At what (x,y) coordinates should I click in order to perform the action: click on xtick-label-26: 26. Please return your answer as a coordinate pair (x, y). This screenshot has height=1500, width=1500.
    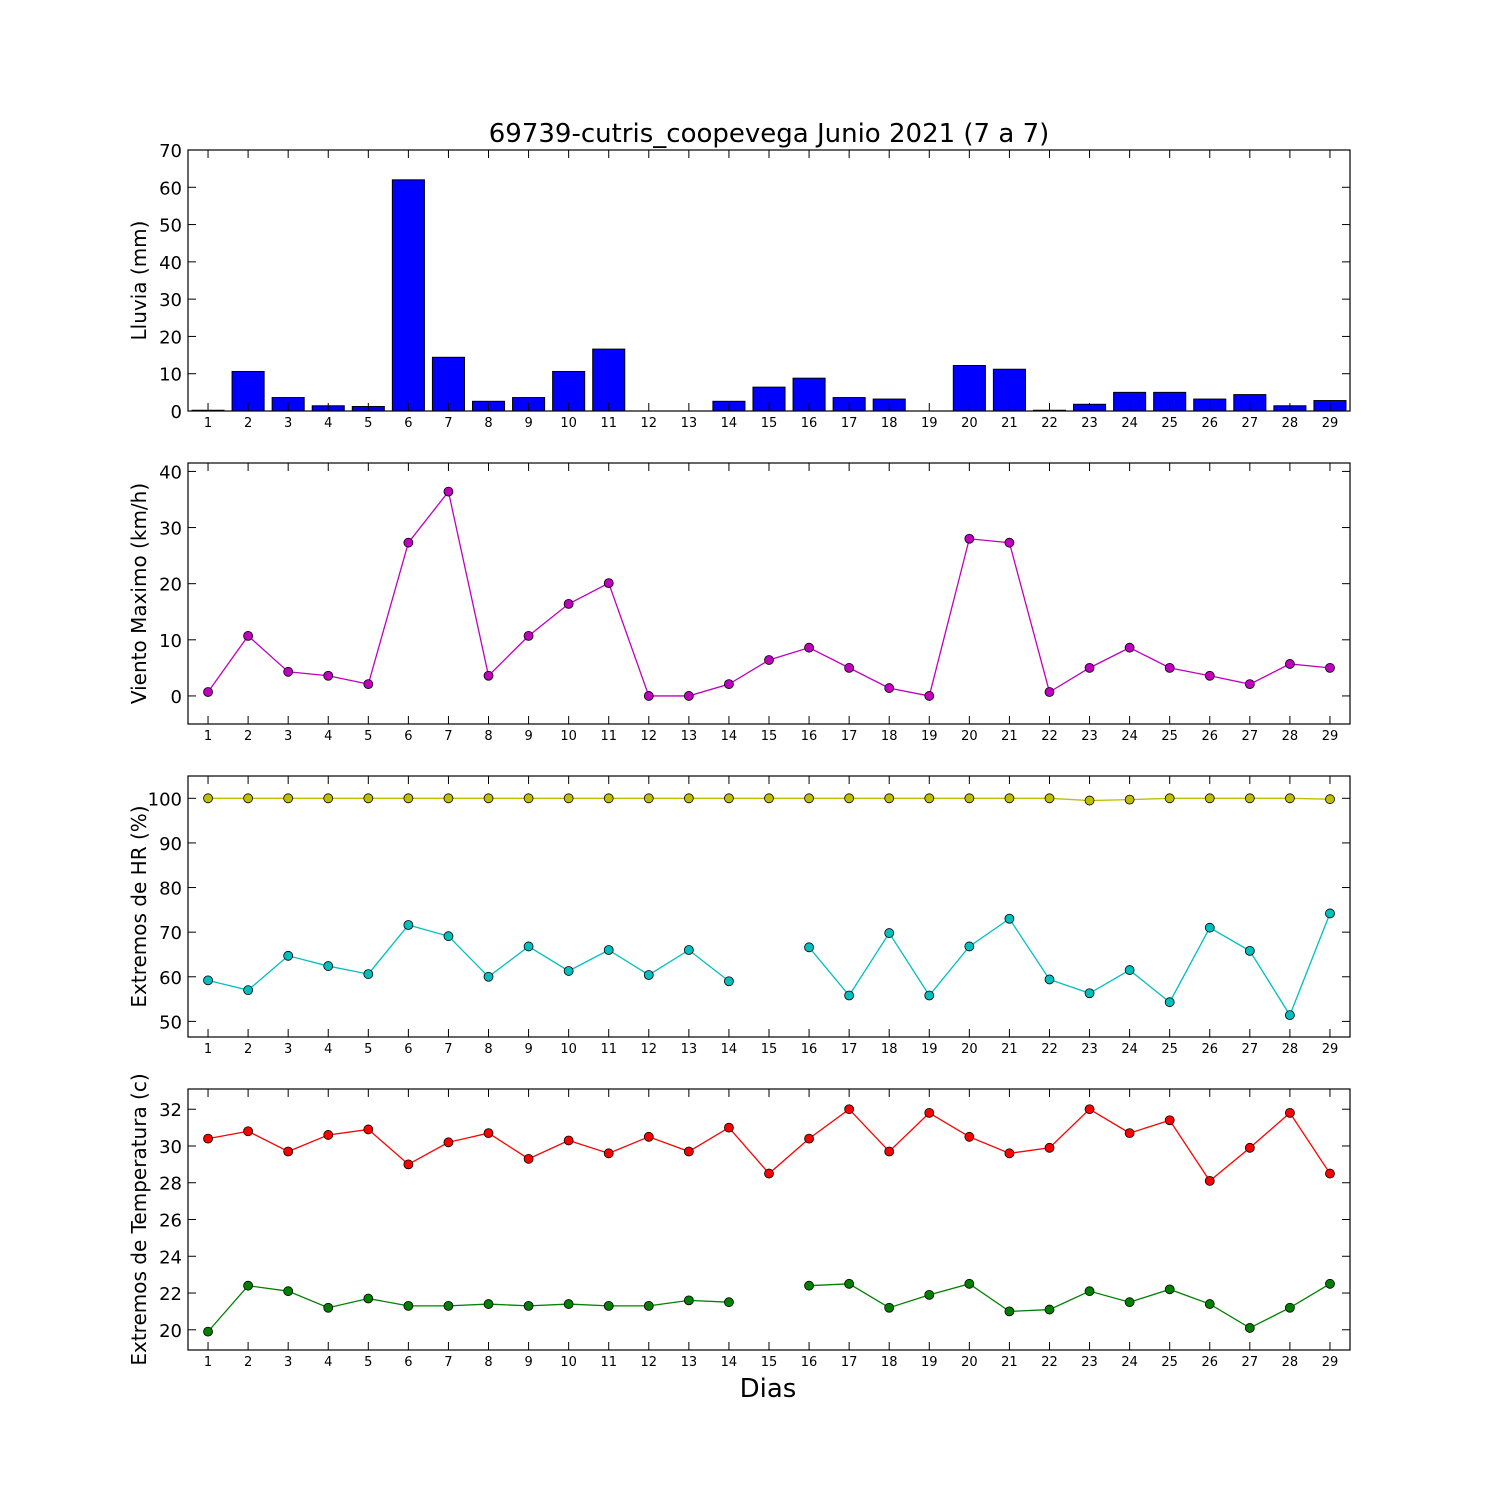
    Looking at the image, I should click on (1209, 736).